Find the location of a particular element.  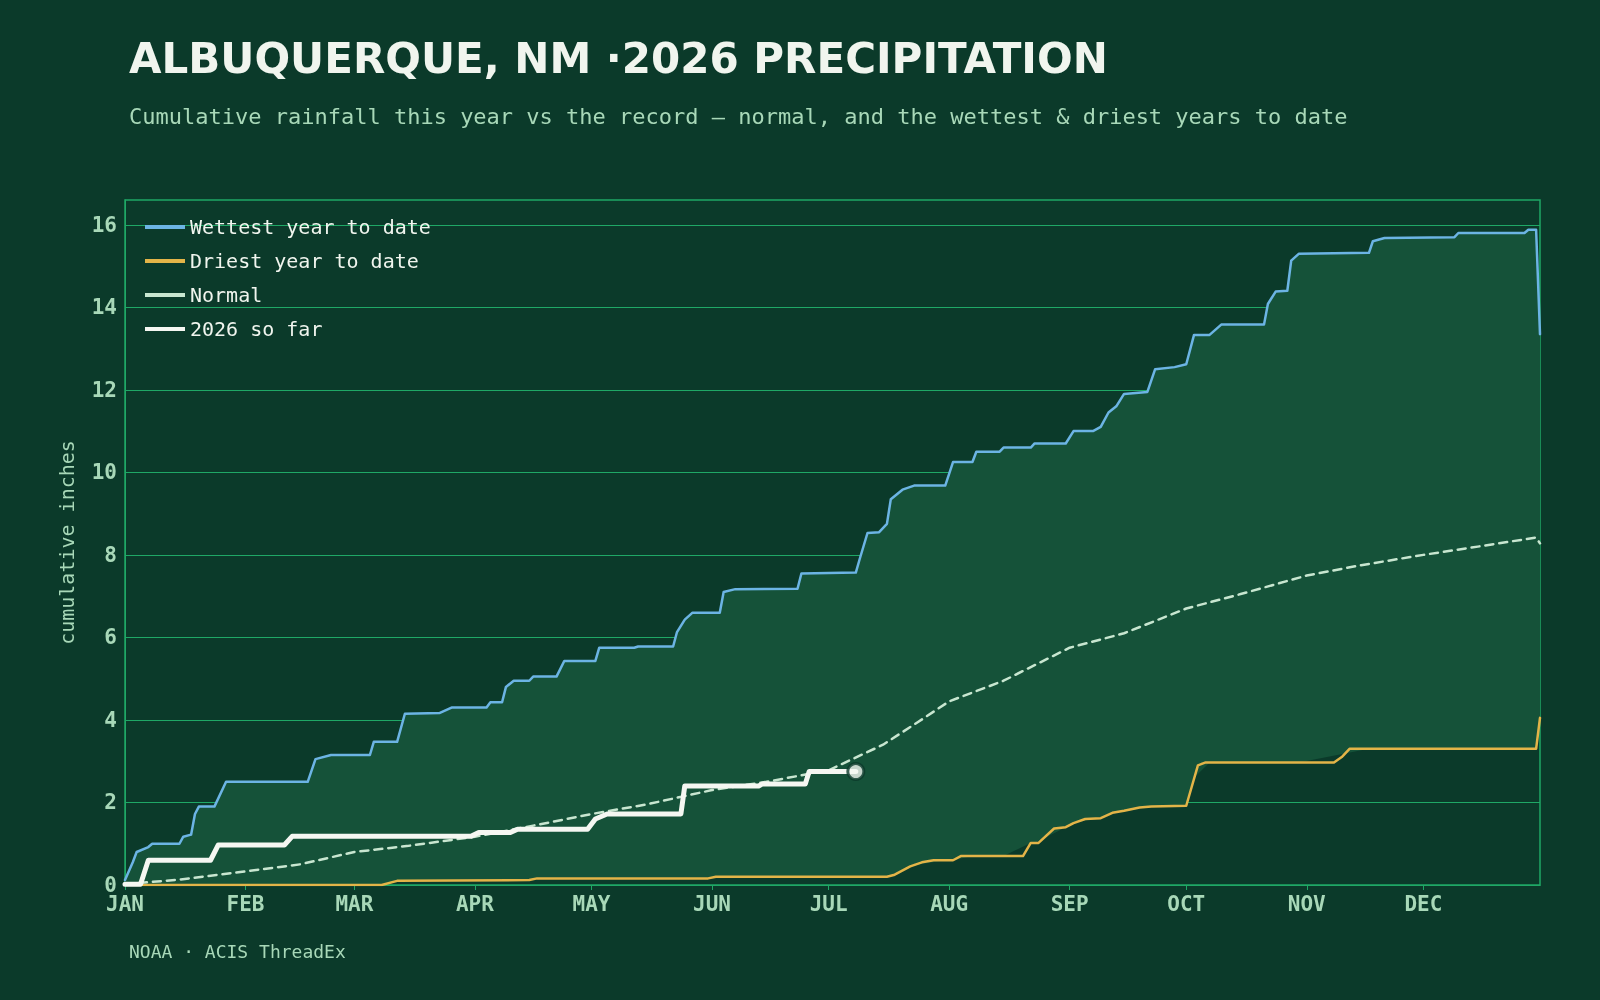

x-tick-label: DEC is located at coordinates (1423, 903).